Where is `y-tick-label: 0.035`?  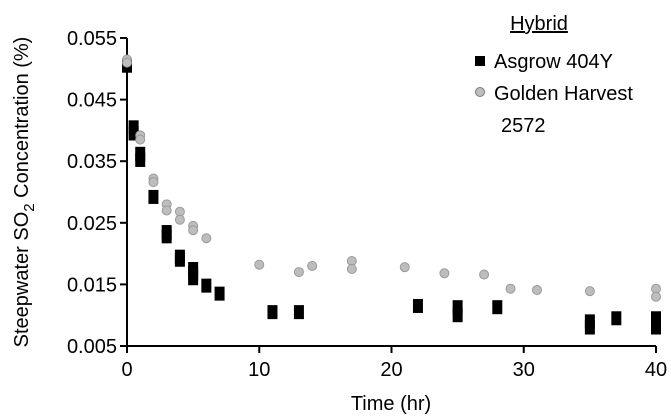
y-tick-label: 0.035 is located at coordinates (92, 162).